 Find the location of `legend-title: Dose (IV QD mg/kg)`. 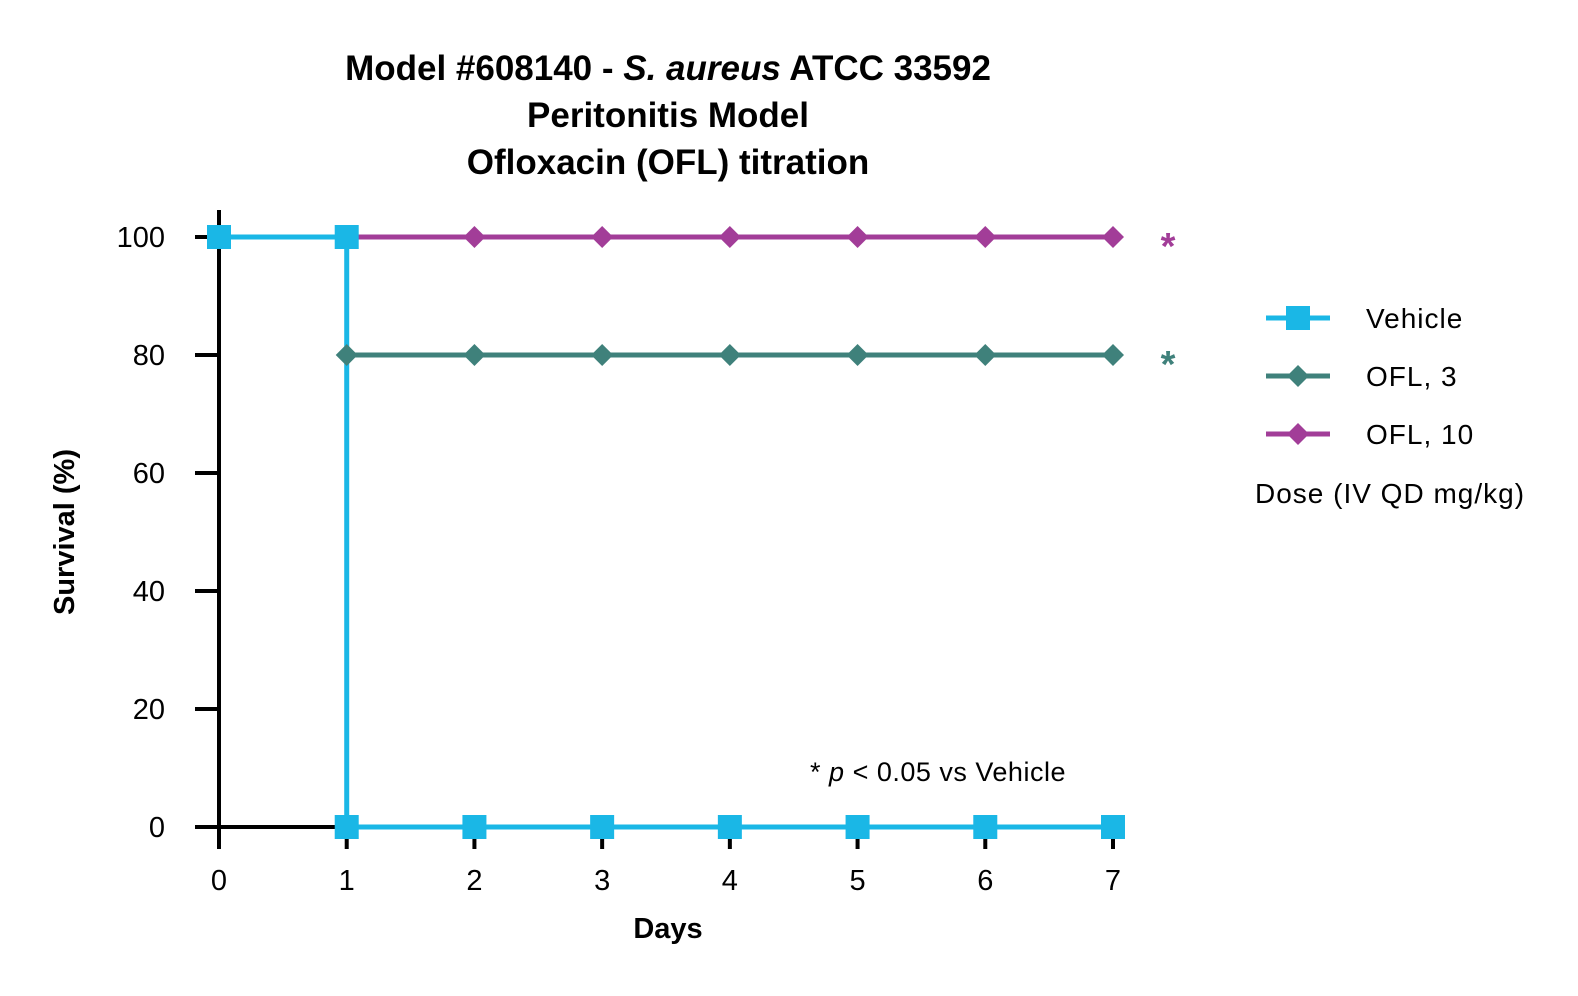

legend-title: Dose (IV QD mg/kg) is located at coordinates (1390, 493).